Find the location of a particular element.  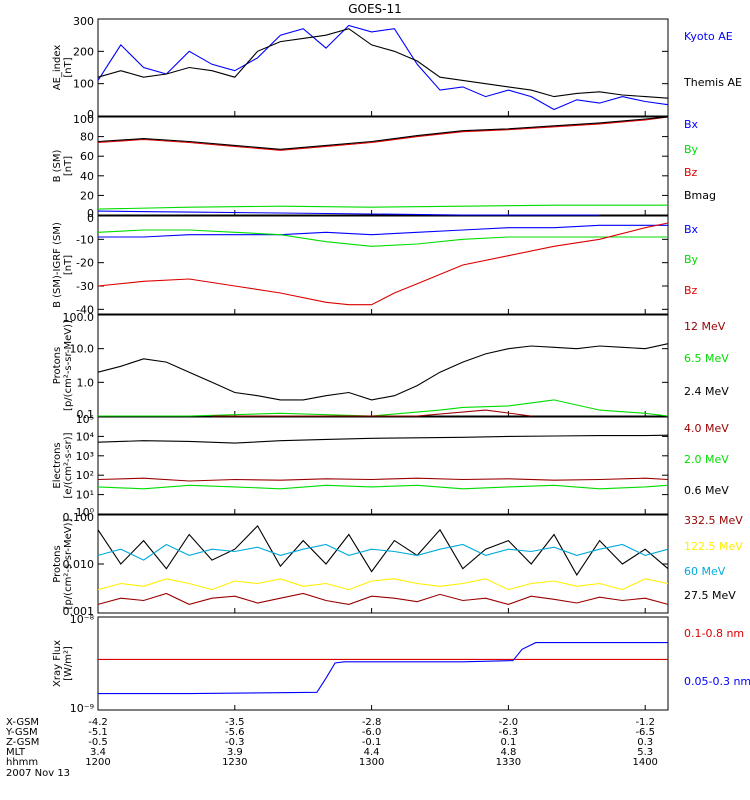

series-60-mev is located at coordinates (383, 552).